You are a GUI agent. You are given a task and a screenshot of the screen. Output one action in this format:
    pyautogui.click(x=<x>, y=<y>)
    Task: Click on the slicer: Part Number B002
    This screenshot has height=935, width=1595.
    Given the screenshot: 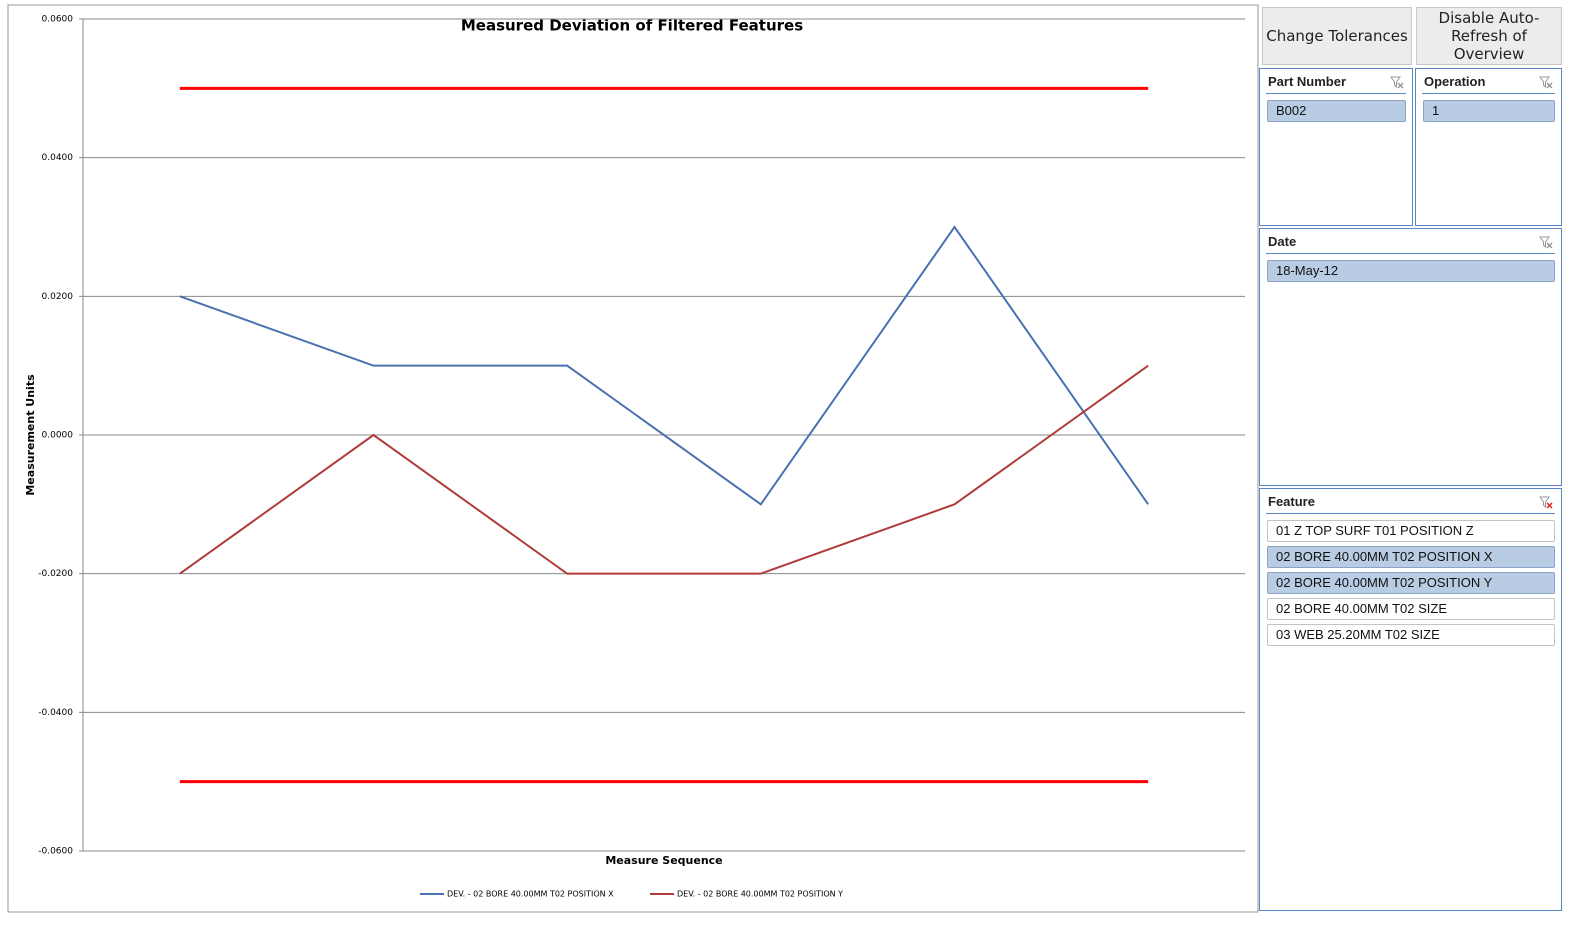 What is the action you would take?
    pyautogui.click(x=1336, y=147)
    